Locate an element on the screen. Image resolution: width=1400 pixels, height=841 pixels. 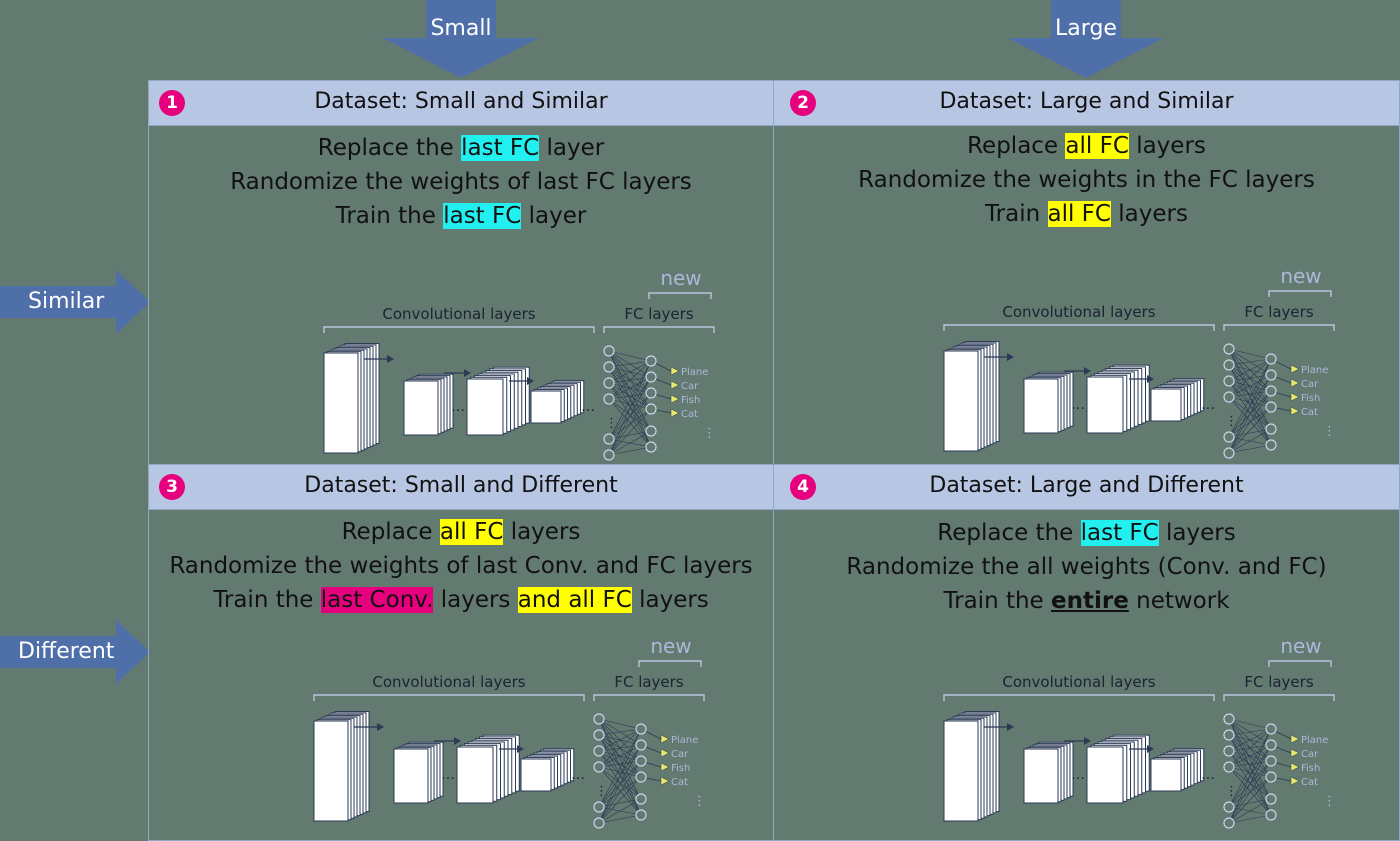
similar-arrow is located at coordinates (75, 302).